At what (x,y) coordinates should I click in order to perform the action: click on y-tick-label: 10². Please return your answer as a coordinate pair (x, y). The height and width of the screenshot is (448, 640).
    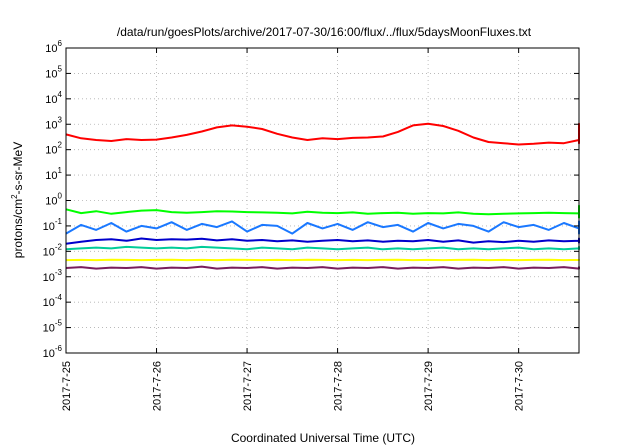
    Looking at the image, I should click on (53, 149).